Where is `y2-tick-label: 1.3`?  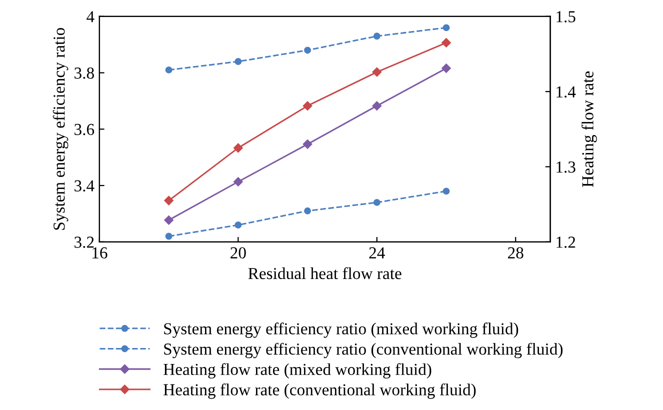 y2-tick-label: 1.3 is located at coordinates (566, 167).